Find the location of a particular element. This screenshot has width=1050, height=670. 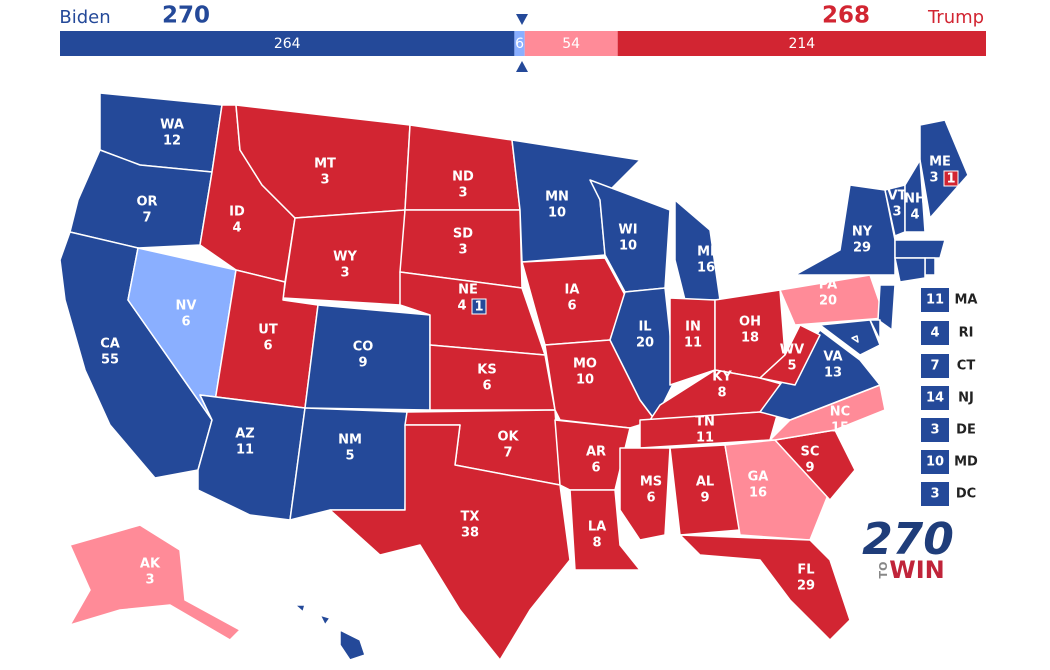

state-abbr: NV is located at coordinates (186, 306).